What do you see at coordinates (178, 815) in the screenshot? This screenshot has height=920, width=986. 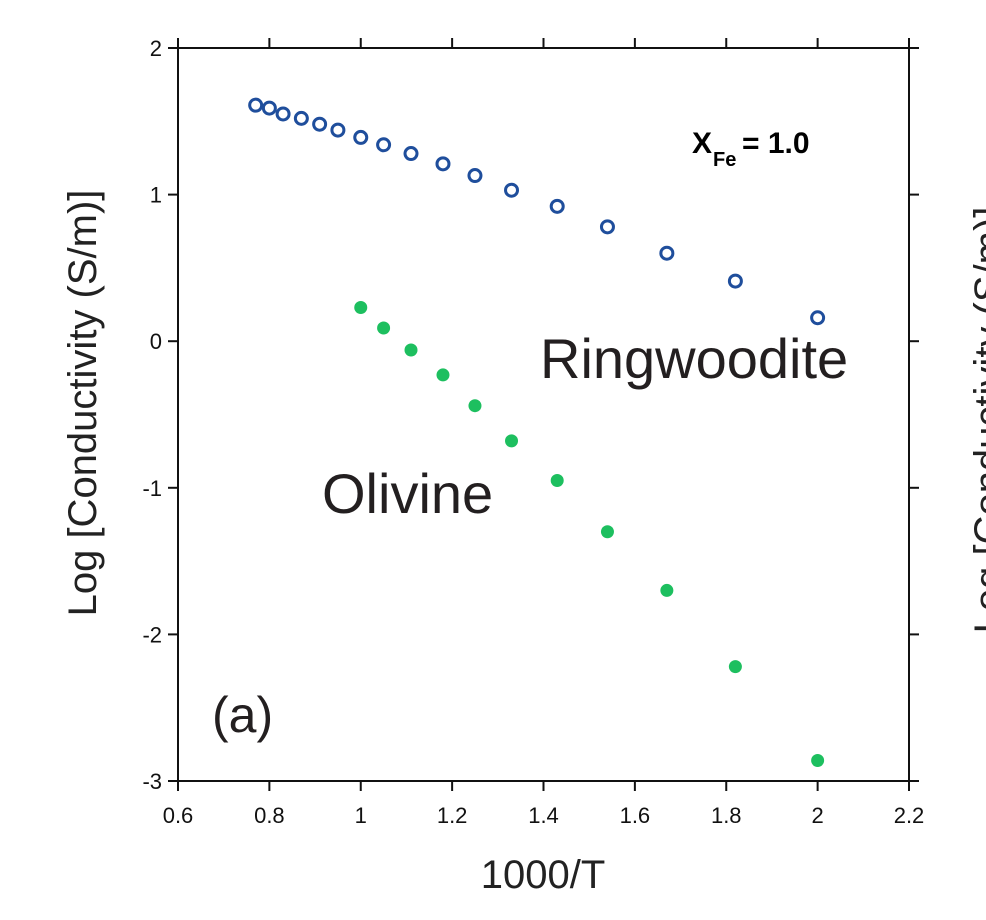 I see `x-tick-label: 0.6` at bounding box center [178, 815].